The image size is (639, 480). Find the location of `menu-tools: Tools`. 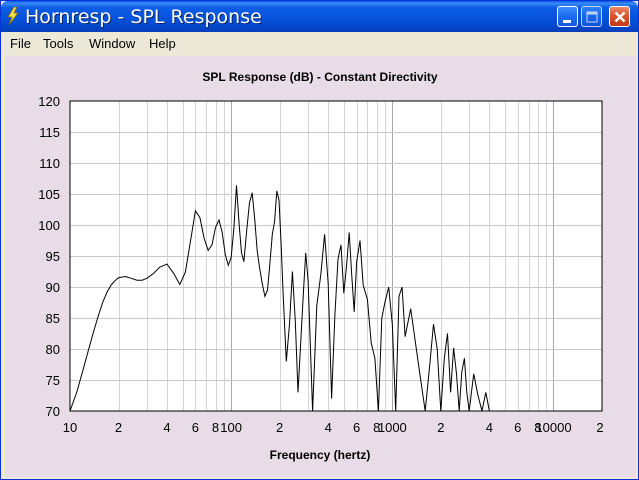

menu-tools: Tools is located at coordinates (58, 43).